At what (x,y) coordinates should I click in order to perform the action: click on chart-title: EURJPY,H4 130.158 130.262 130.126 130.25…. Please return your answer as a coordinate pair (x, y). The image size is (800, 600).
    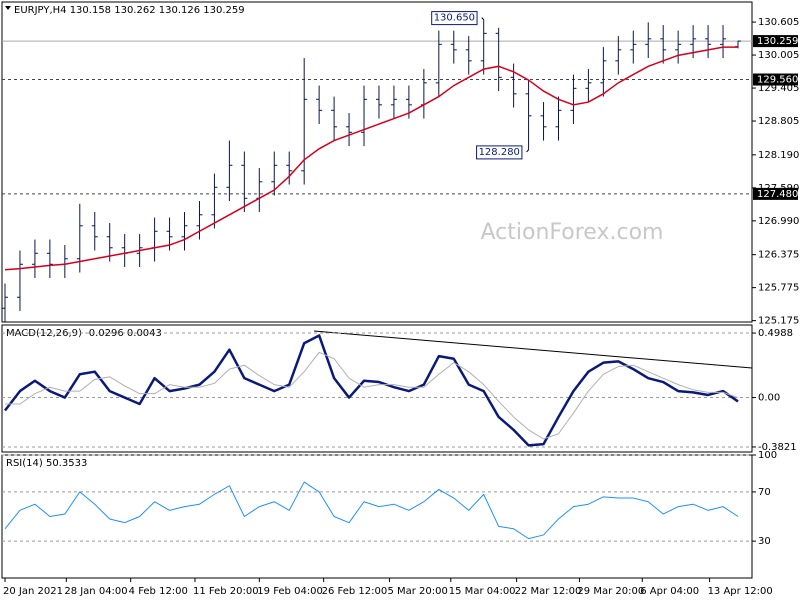
    Looking at the image, I should click on (129, 10).